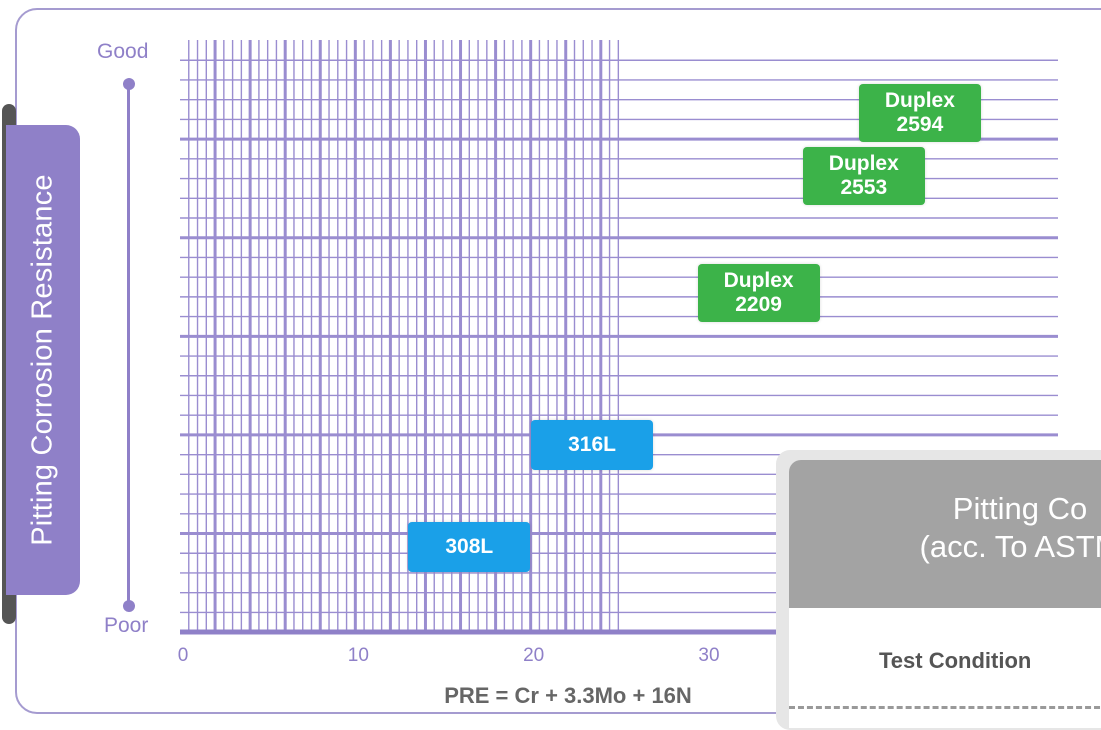 This screenshot has height=730, width=1101. I want to click on info-card-title-line1: Pitting Co, so click(1020, 508).